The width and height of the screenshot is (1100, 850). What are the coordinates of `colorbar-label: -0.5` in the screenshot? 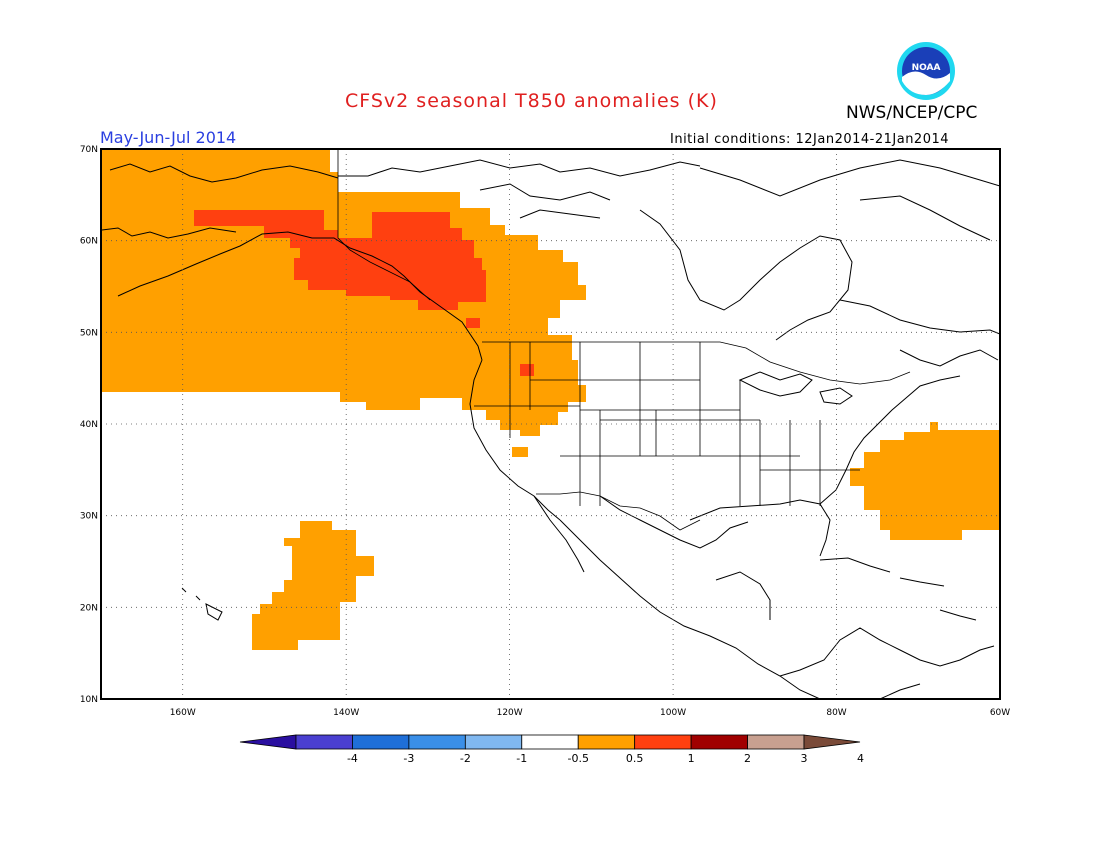 It's located at (577, 758).